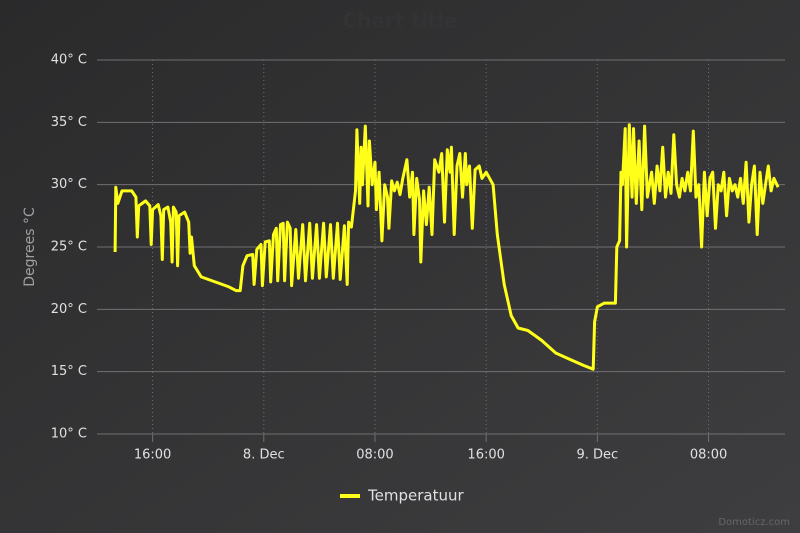 The image size is (800, 533). I want to click on y-axis-title: Degrees °C, so click(30, 247).